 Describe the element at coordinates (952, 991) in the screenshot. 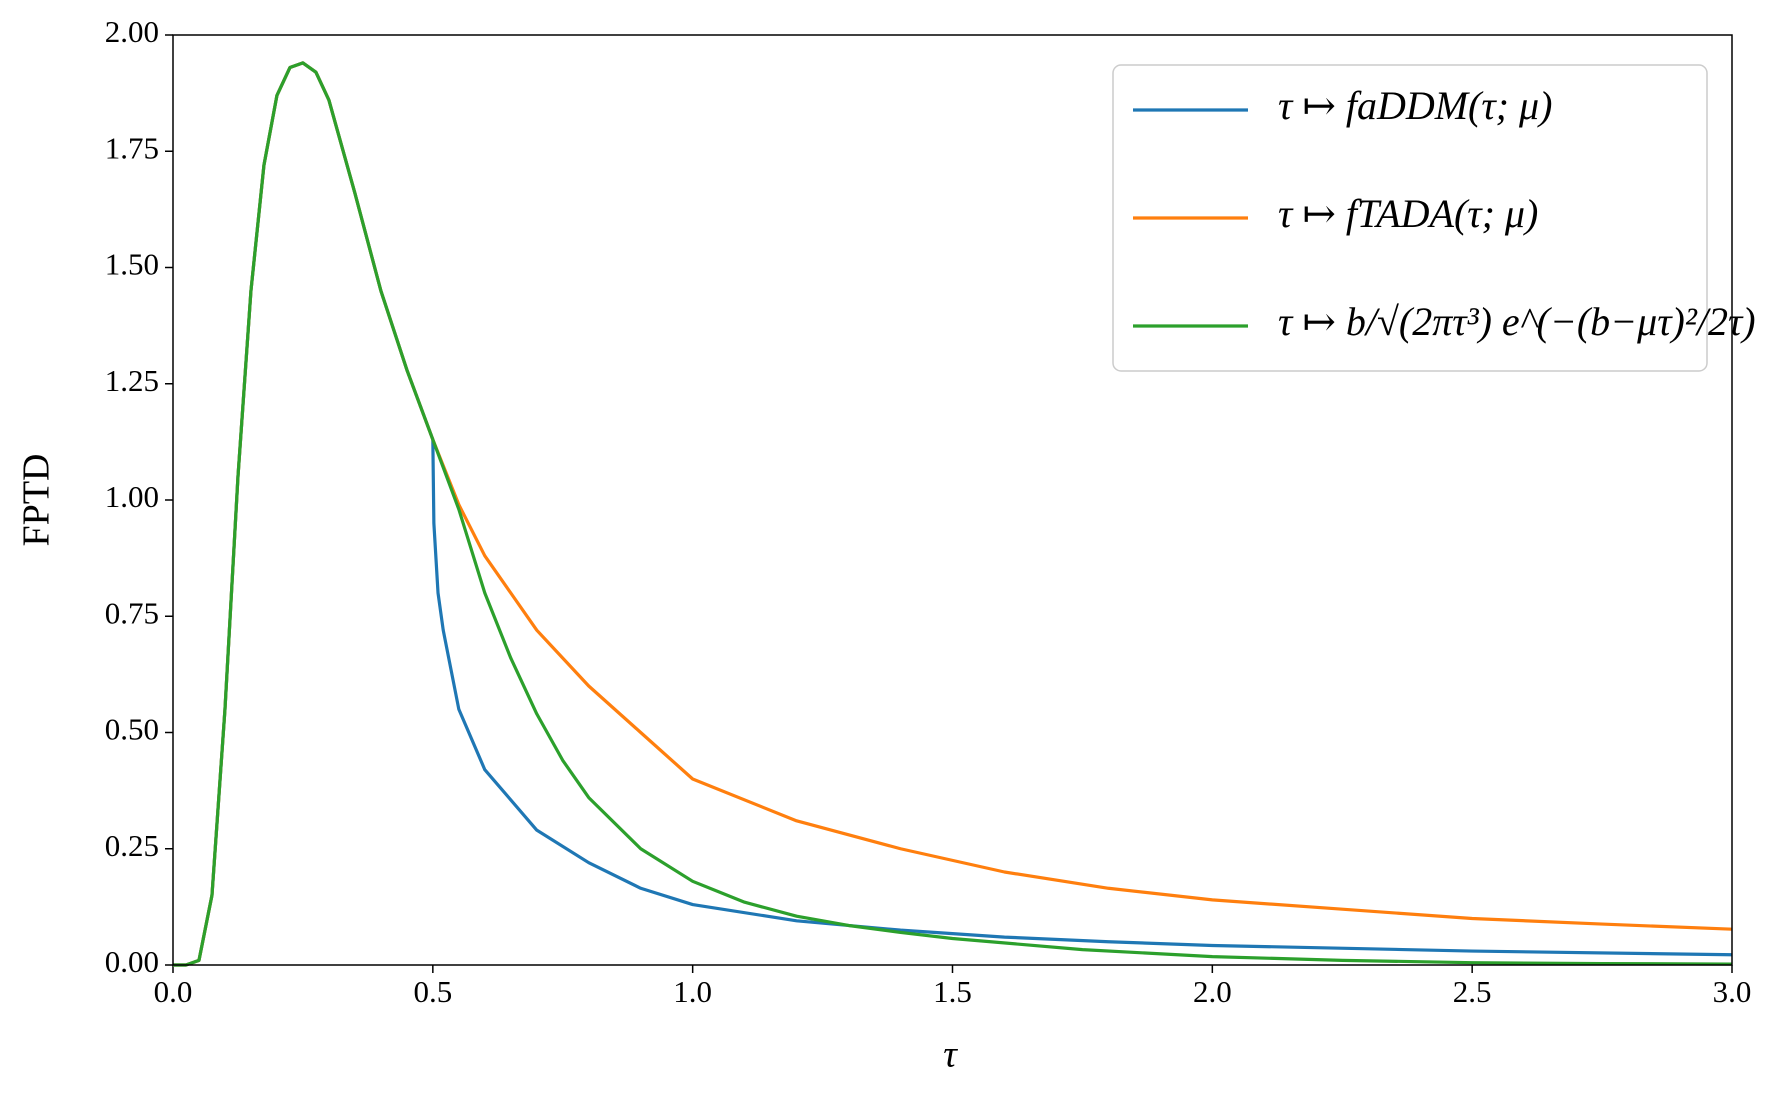

I see `x-tick-label: 1.5` at that location.